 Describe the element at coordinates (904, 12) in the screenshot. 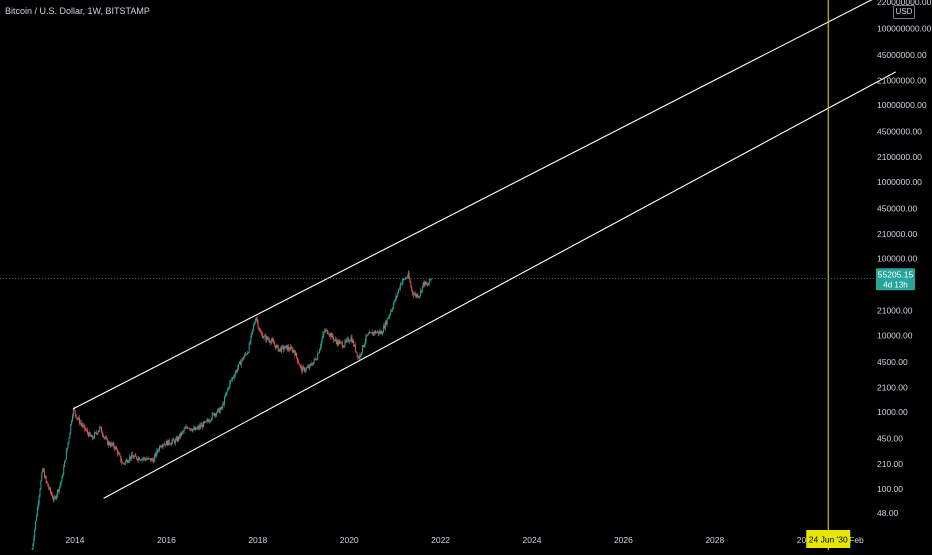

I see `currency-label: USD` at that location.